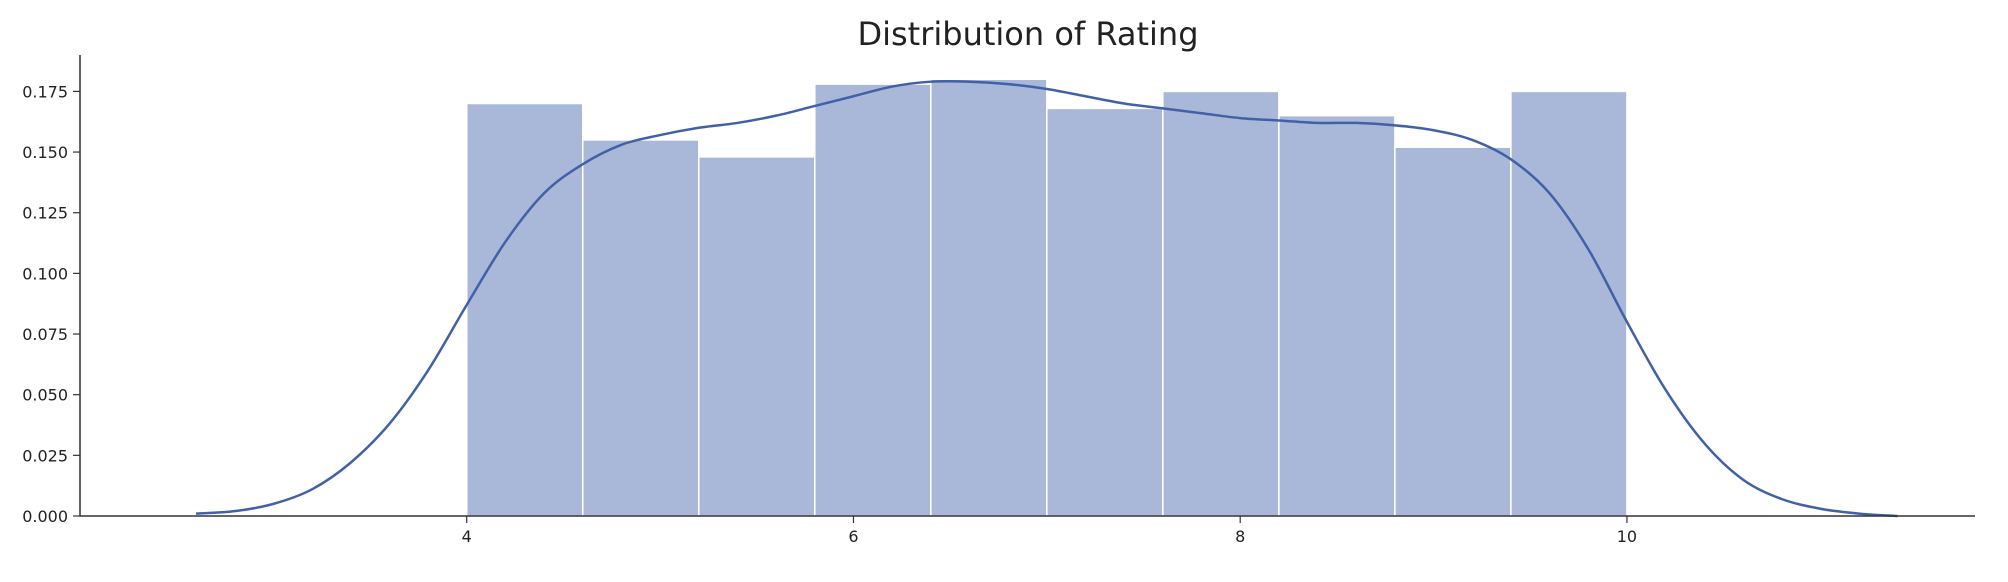 The image size is (2008, 582). What do you see at coordinates (467, 536) in the screenshot?
I see `x-tick-label: 4` at bounding box center [467, 536].